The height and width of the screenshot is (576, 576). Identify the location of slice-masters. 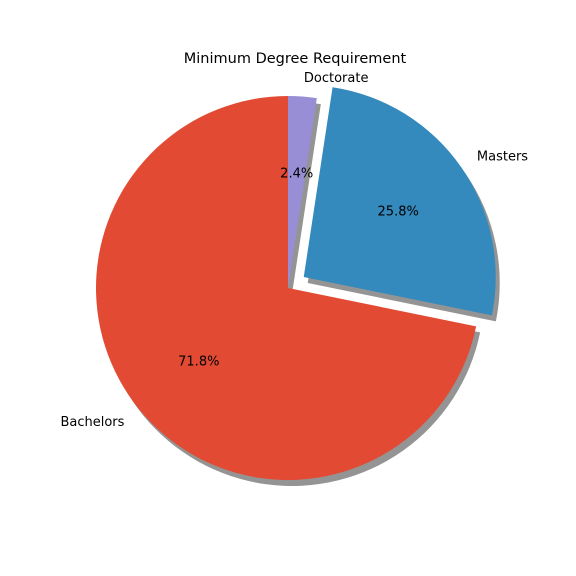
(399, 201).